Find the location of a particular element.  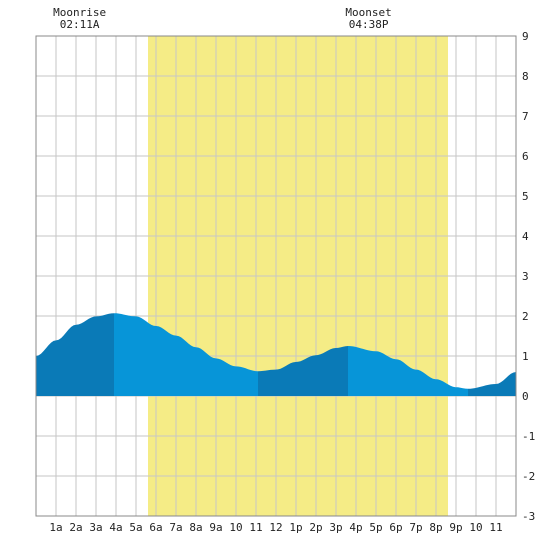

x-tick-label: 7a is located at coordinates (175, 527).